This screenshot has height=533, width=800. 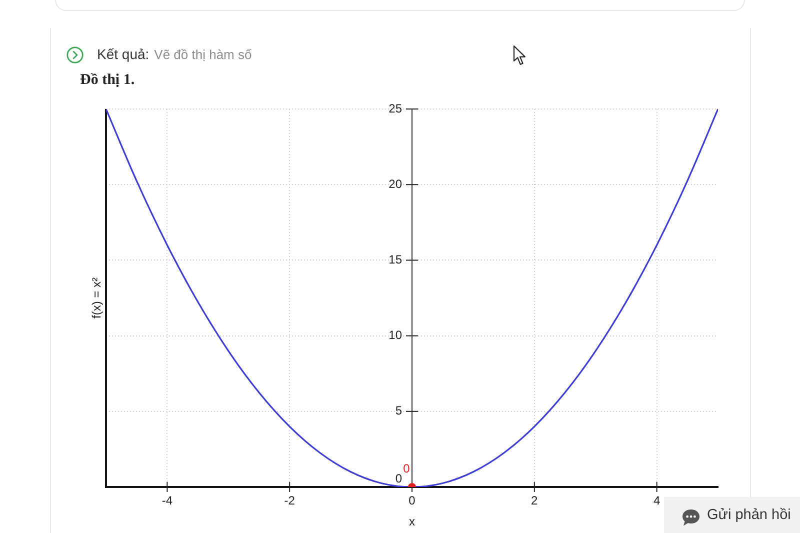 I want to click on y-tick-label: 15, so click(x=395, y=259).